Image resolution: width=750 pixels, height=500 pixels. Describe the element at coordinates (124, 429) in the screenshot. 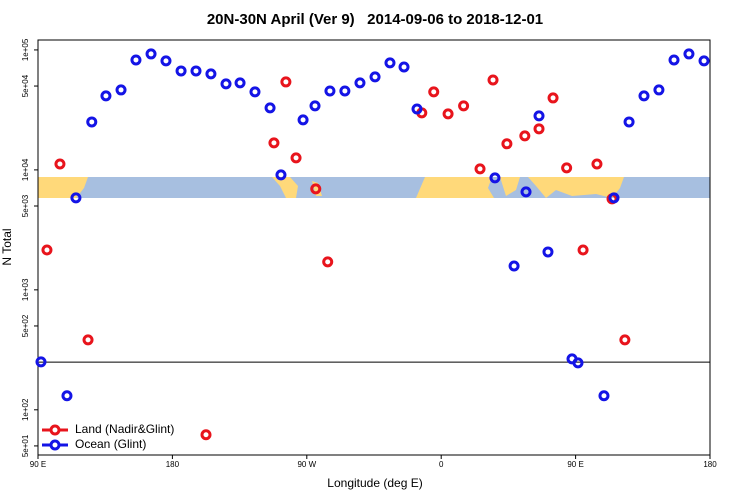

I see `legend-label: Land (Nadir&Glint)` at that location.